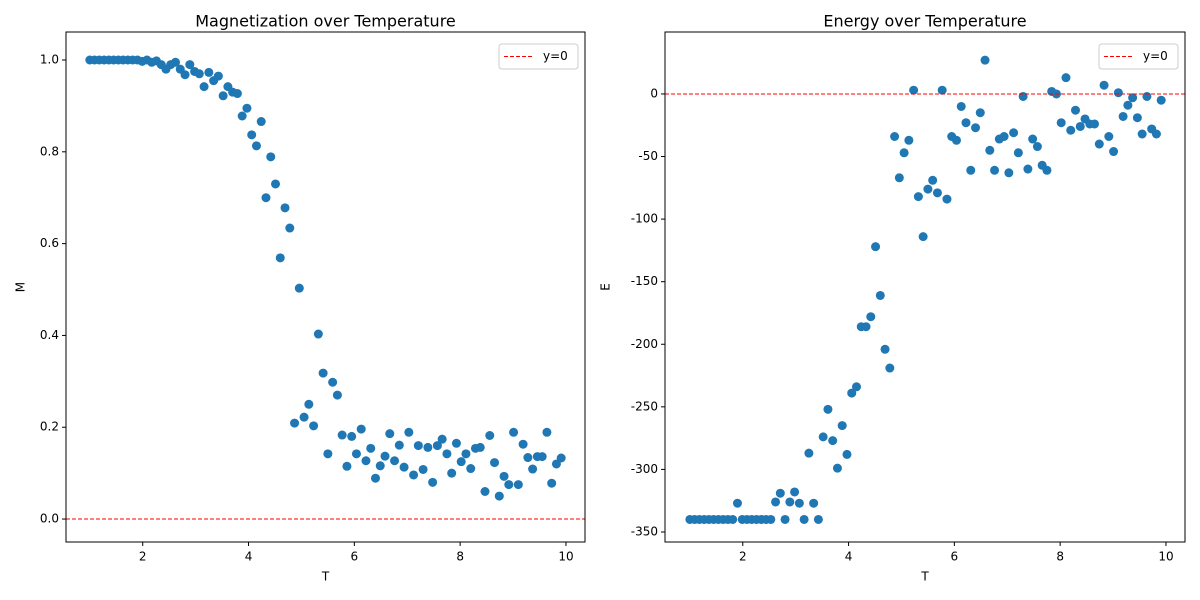 This screenshot has width=1200, height=600. I want to click on y-axis-label: M, so click(21, 287).